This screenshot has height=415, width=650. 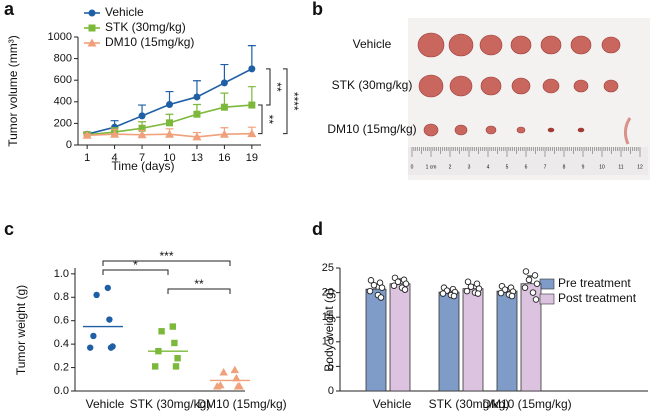 I want to click on row-label: Vehicle, so click(x=372, y=44).